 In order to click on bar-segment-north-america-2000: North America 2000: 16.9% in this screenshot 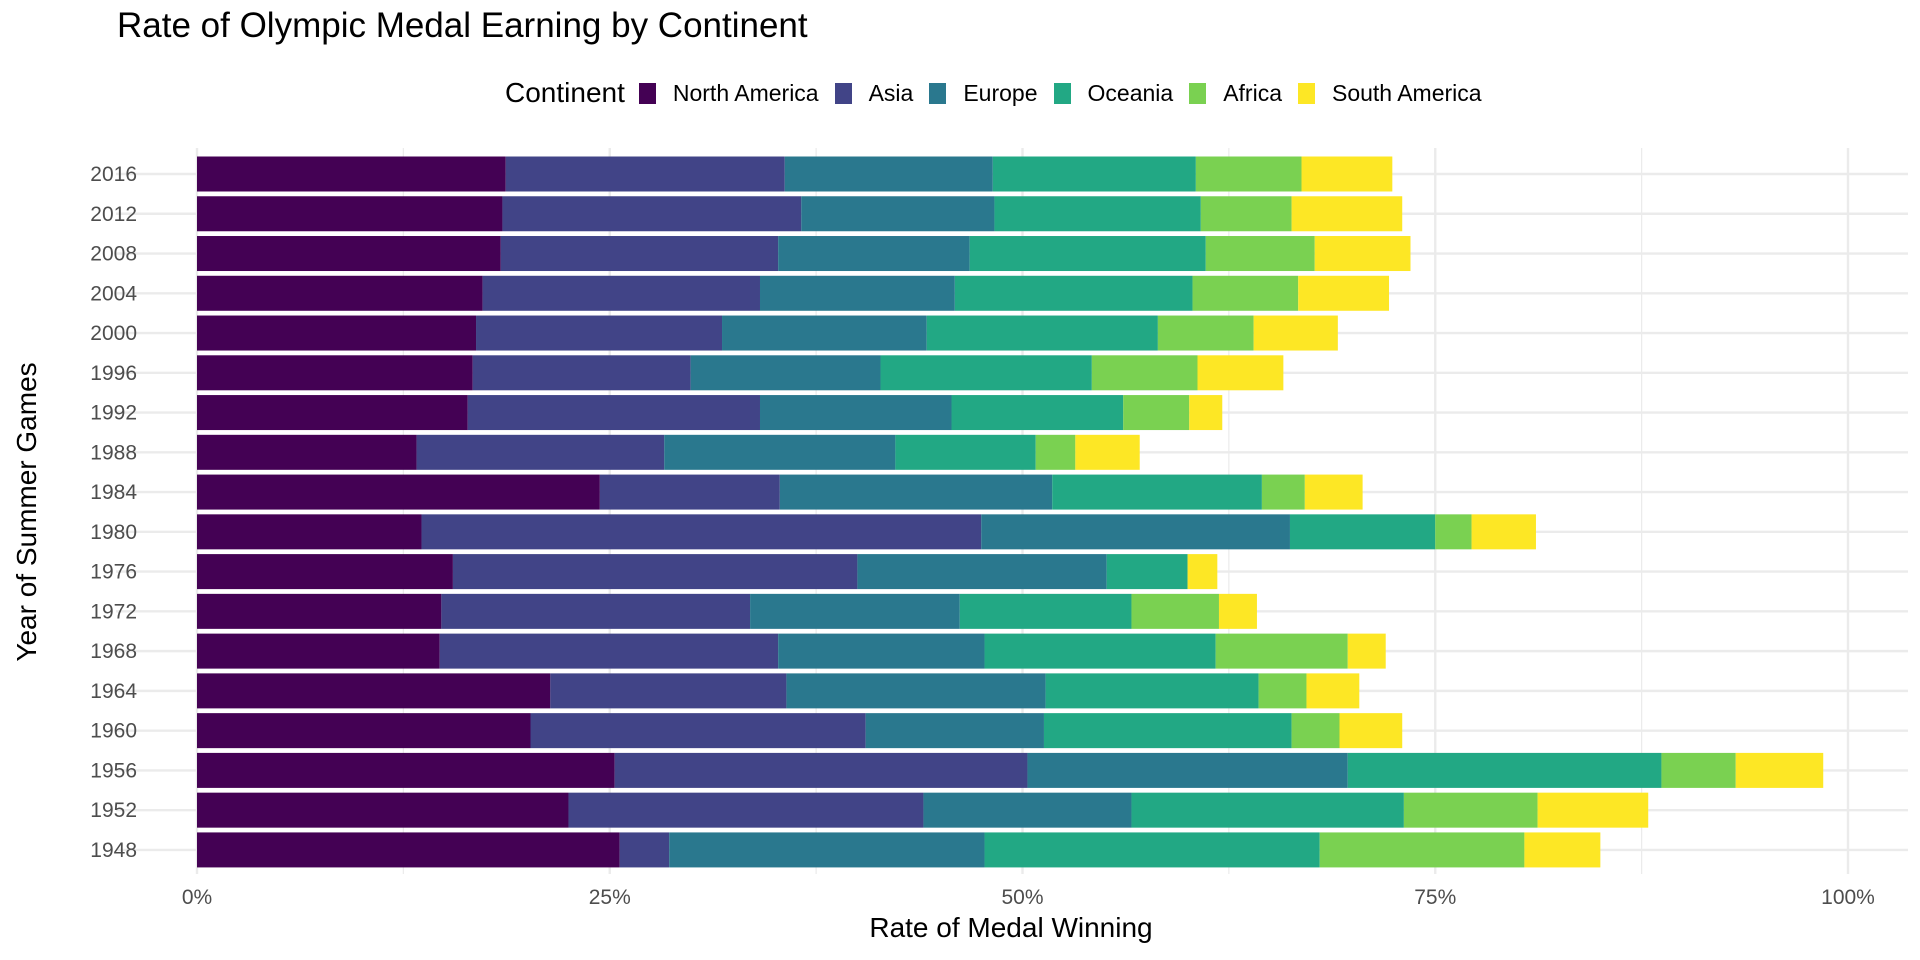, I will do `click(337, 333)`.